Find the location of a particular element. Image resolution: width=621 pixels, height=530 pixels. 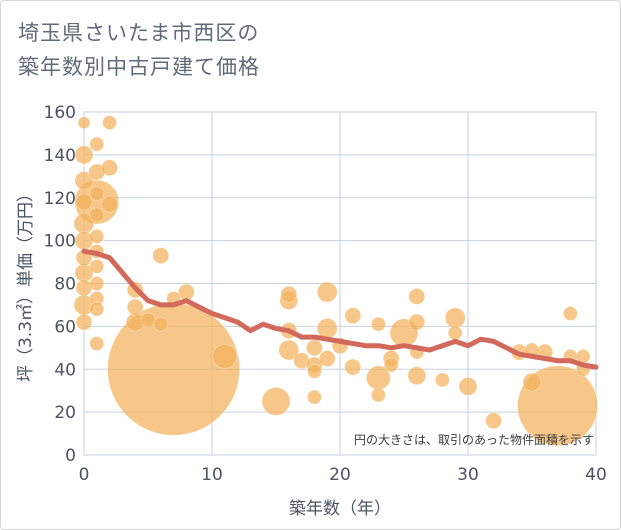

y-tick-label: 120 is located at coordinates (60, 199).